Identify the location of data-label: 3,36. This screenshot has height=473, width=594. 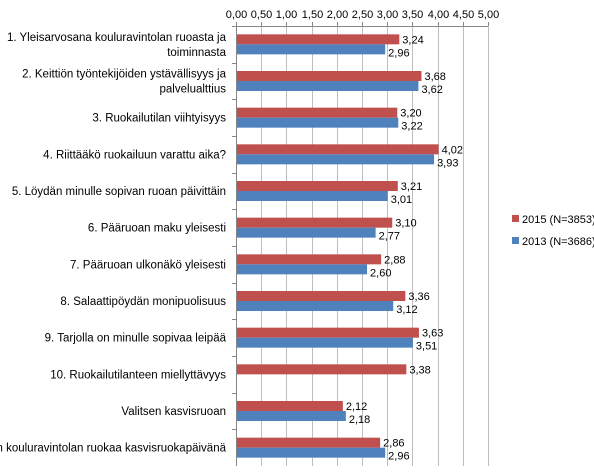
(418, 297).